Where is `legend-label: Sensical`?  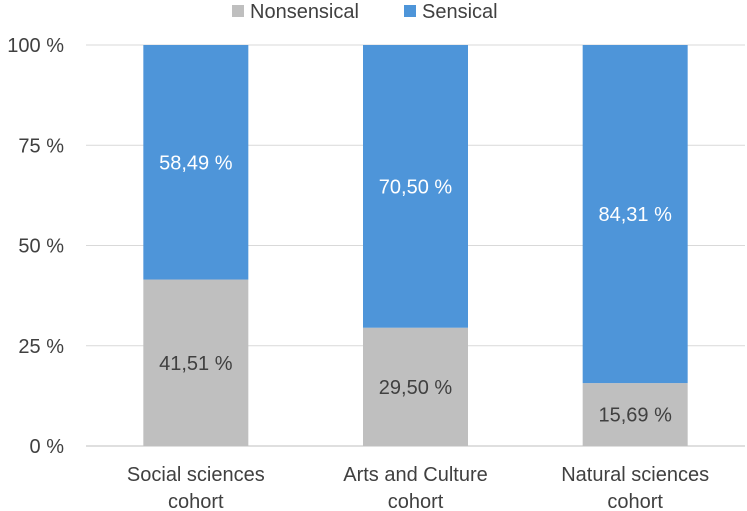
legend-label: Sensical is located at coordinates (460, 12).